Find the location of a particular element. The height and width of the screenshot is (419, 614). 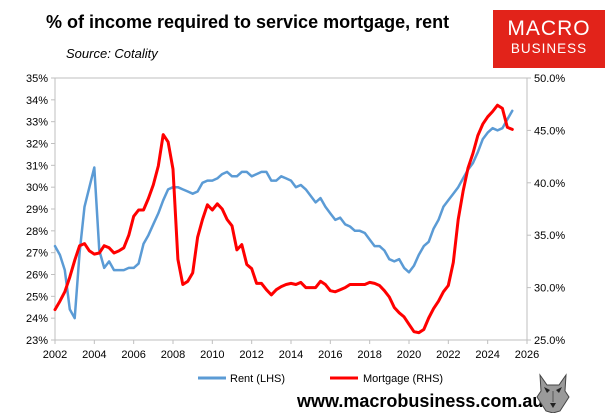

macrobusiness-logo: MACRO BUSINESS is located at coordinates (549, 39).